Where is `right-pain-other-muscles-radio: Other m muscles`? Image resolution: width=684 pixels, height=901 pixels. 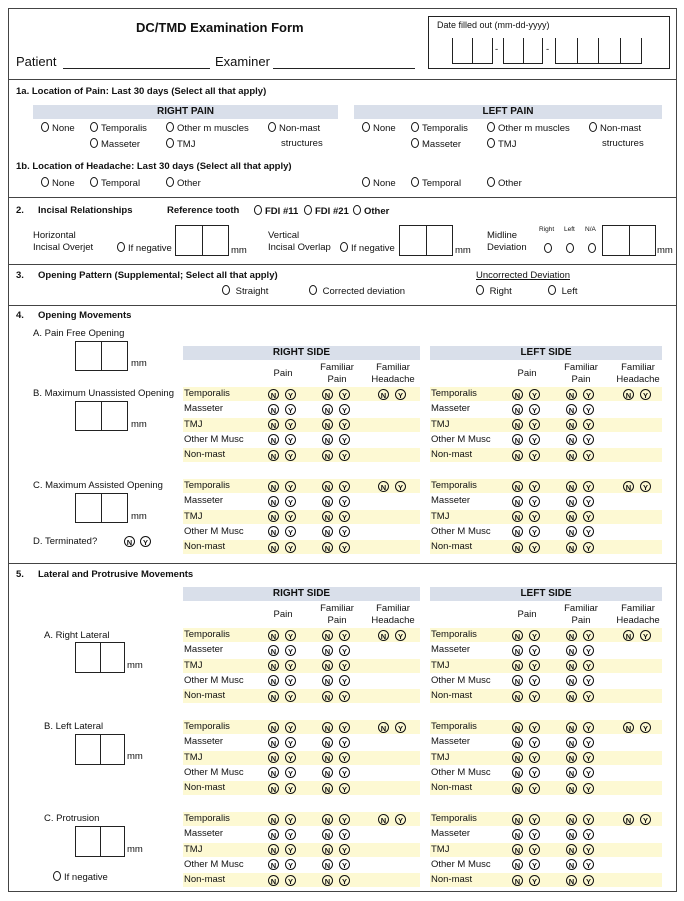 right-pain-other-muscles-radio: Other m muscles is located at coordinates (207, 128).